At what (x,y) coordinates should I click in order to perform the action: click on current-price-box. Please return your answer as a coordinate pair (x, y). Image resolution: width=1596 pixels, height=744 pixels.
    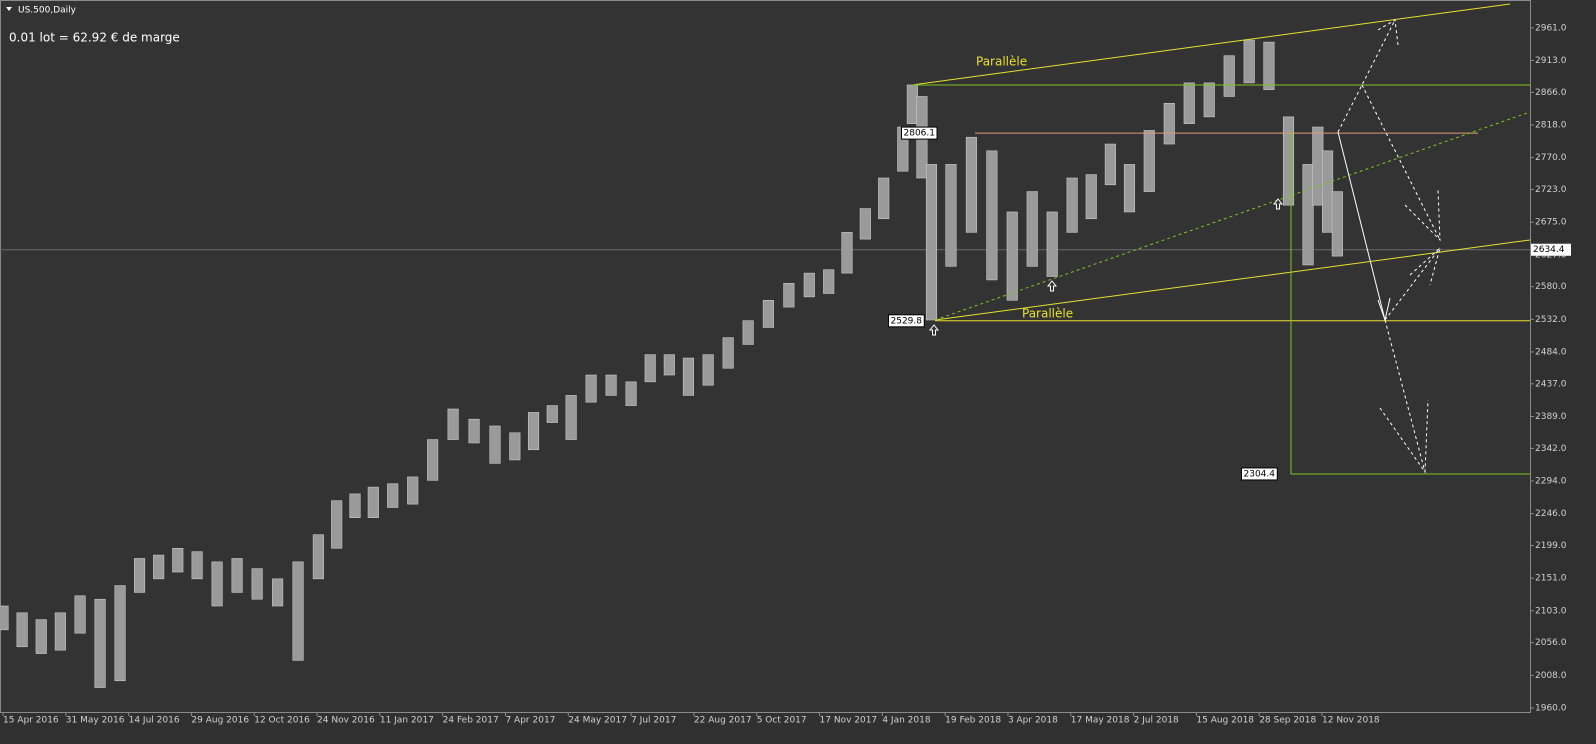
    Looking at the image, I should click on (1551, 249).